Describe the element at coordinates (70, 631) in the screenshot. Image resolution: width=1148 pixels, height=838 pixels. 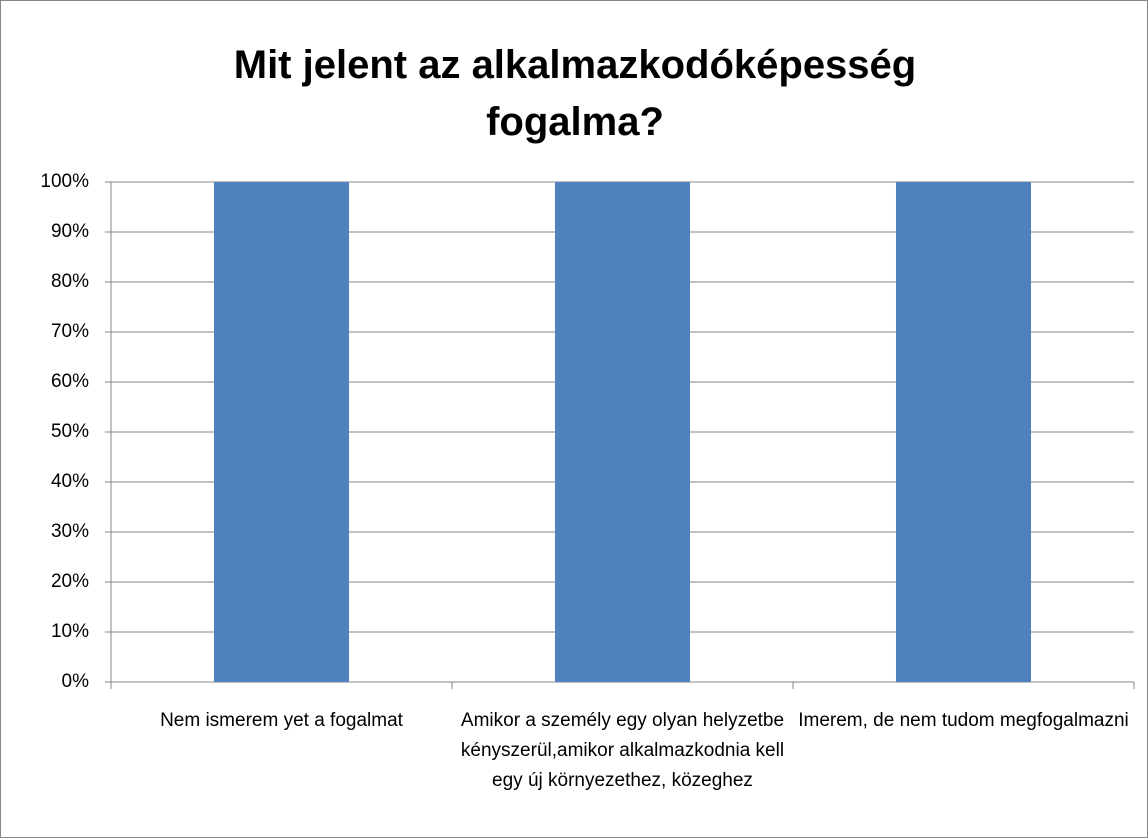
I see `y-tick-label: 10%` at that location.